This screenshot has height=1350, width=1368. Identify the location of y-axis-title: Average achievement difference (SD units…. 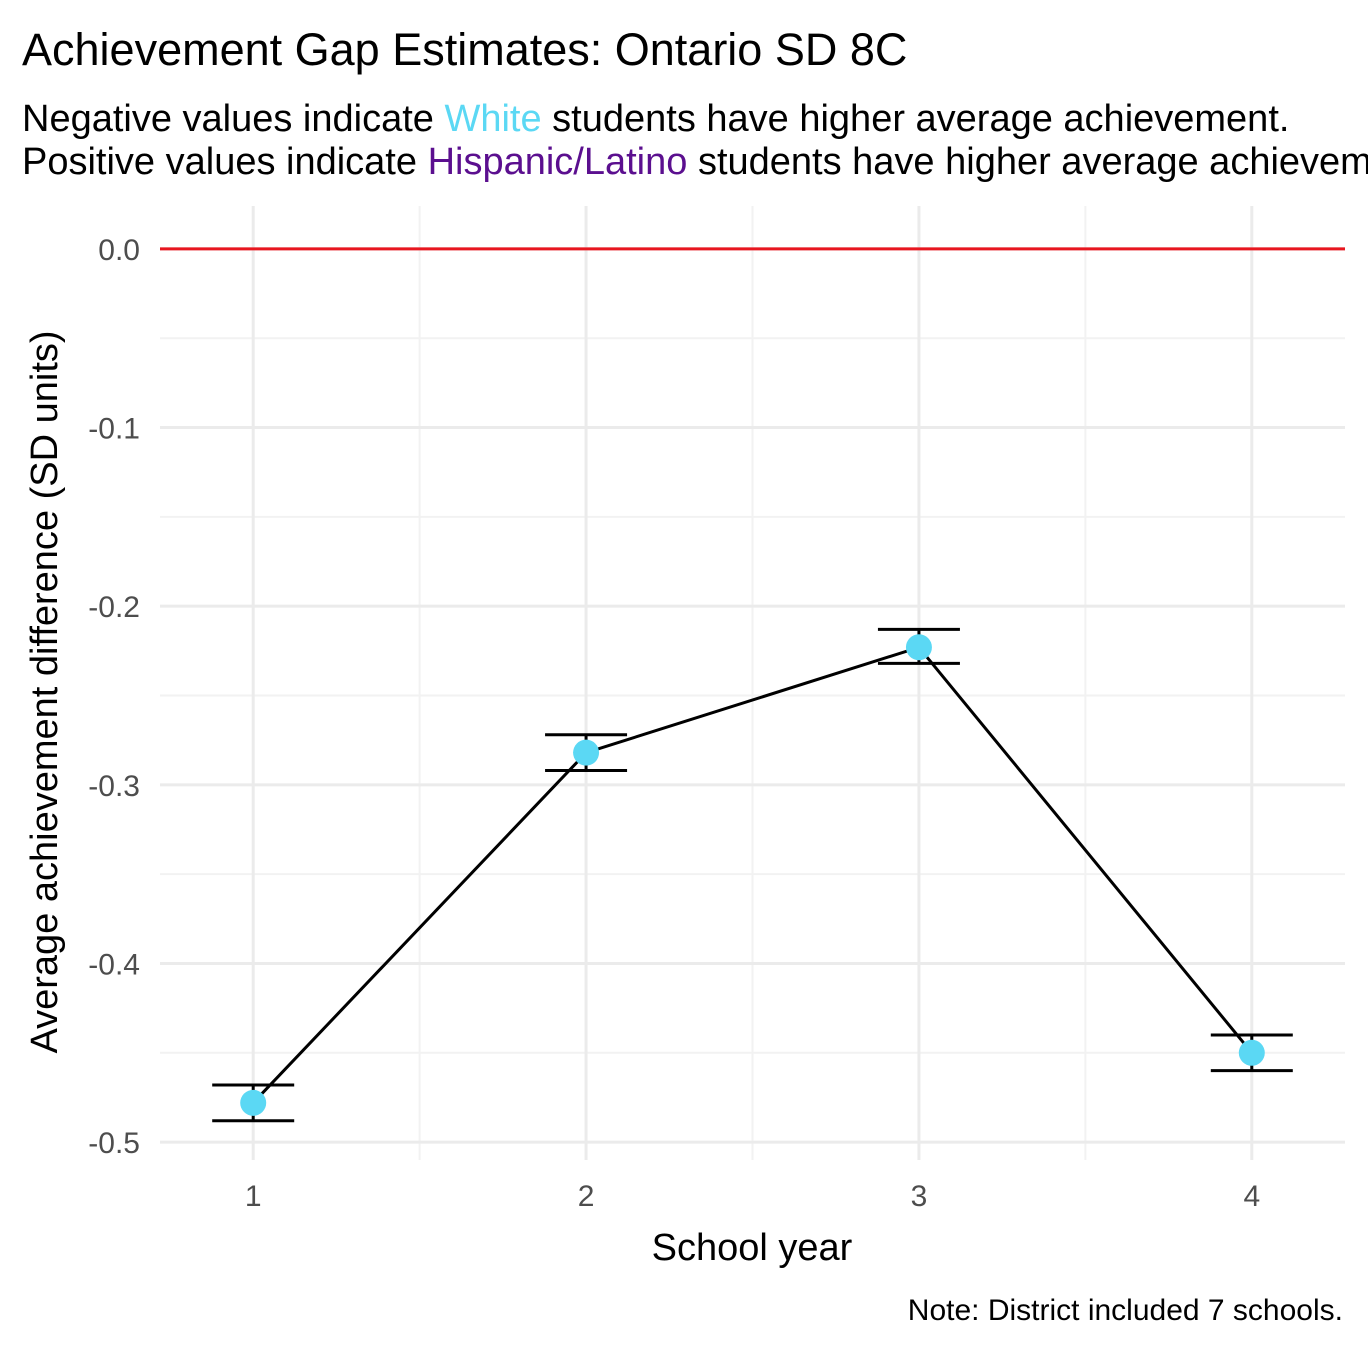
(45, 691).